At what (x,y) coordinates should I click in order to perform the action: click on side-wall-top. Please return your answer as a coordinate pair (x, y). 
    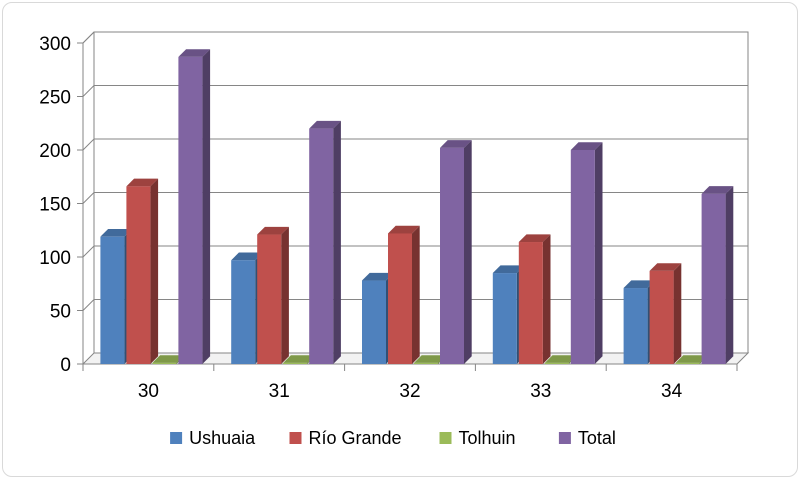
    Looking at the image, I should click on (88, 37).